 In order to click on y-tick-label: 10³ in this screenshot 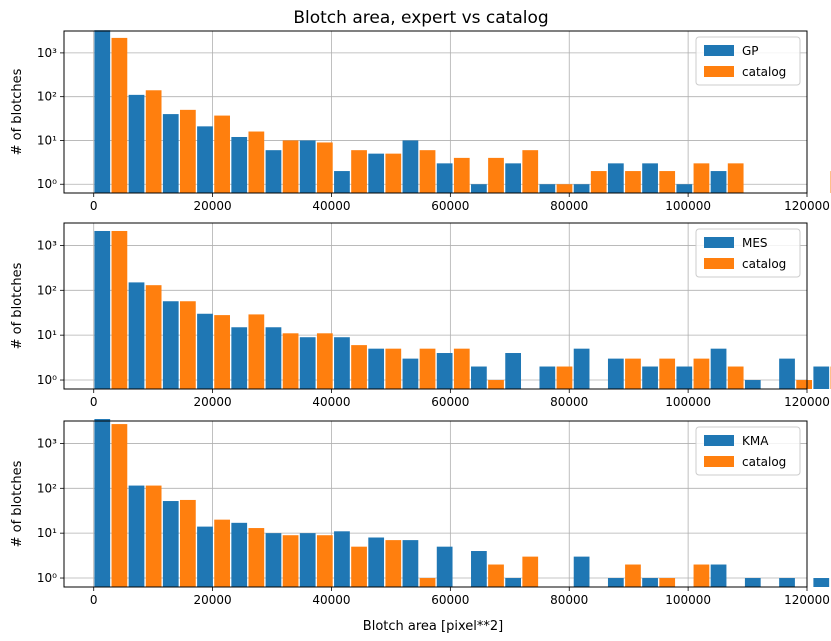, I will do `click(47, 245)`.